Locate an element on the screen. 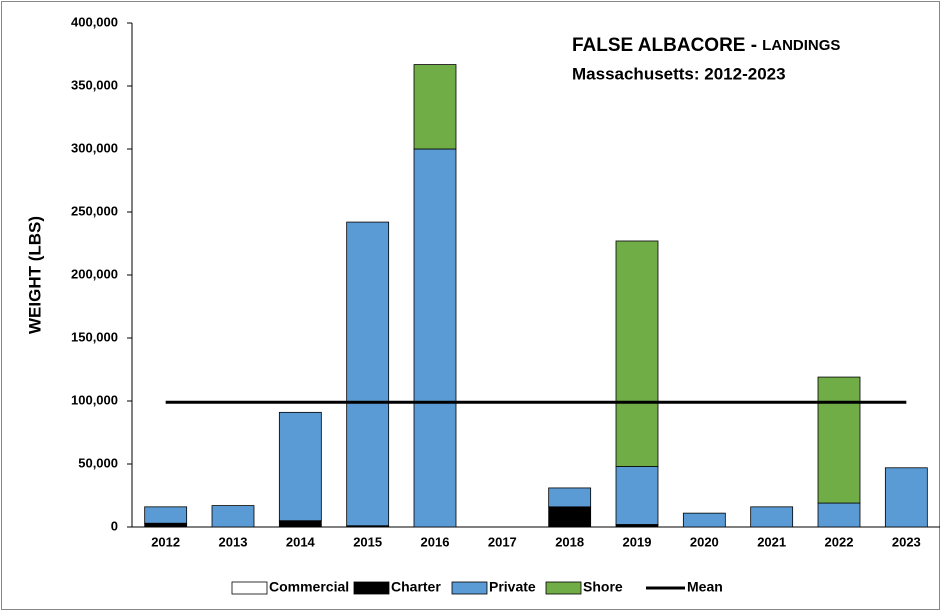 The height and width of the screenshot is (613, 943). title-suffix: LANDINGS is located at coordinates (801, 45).